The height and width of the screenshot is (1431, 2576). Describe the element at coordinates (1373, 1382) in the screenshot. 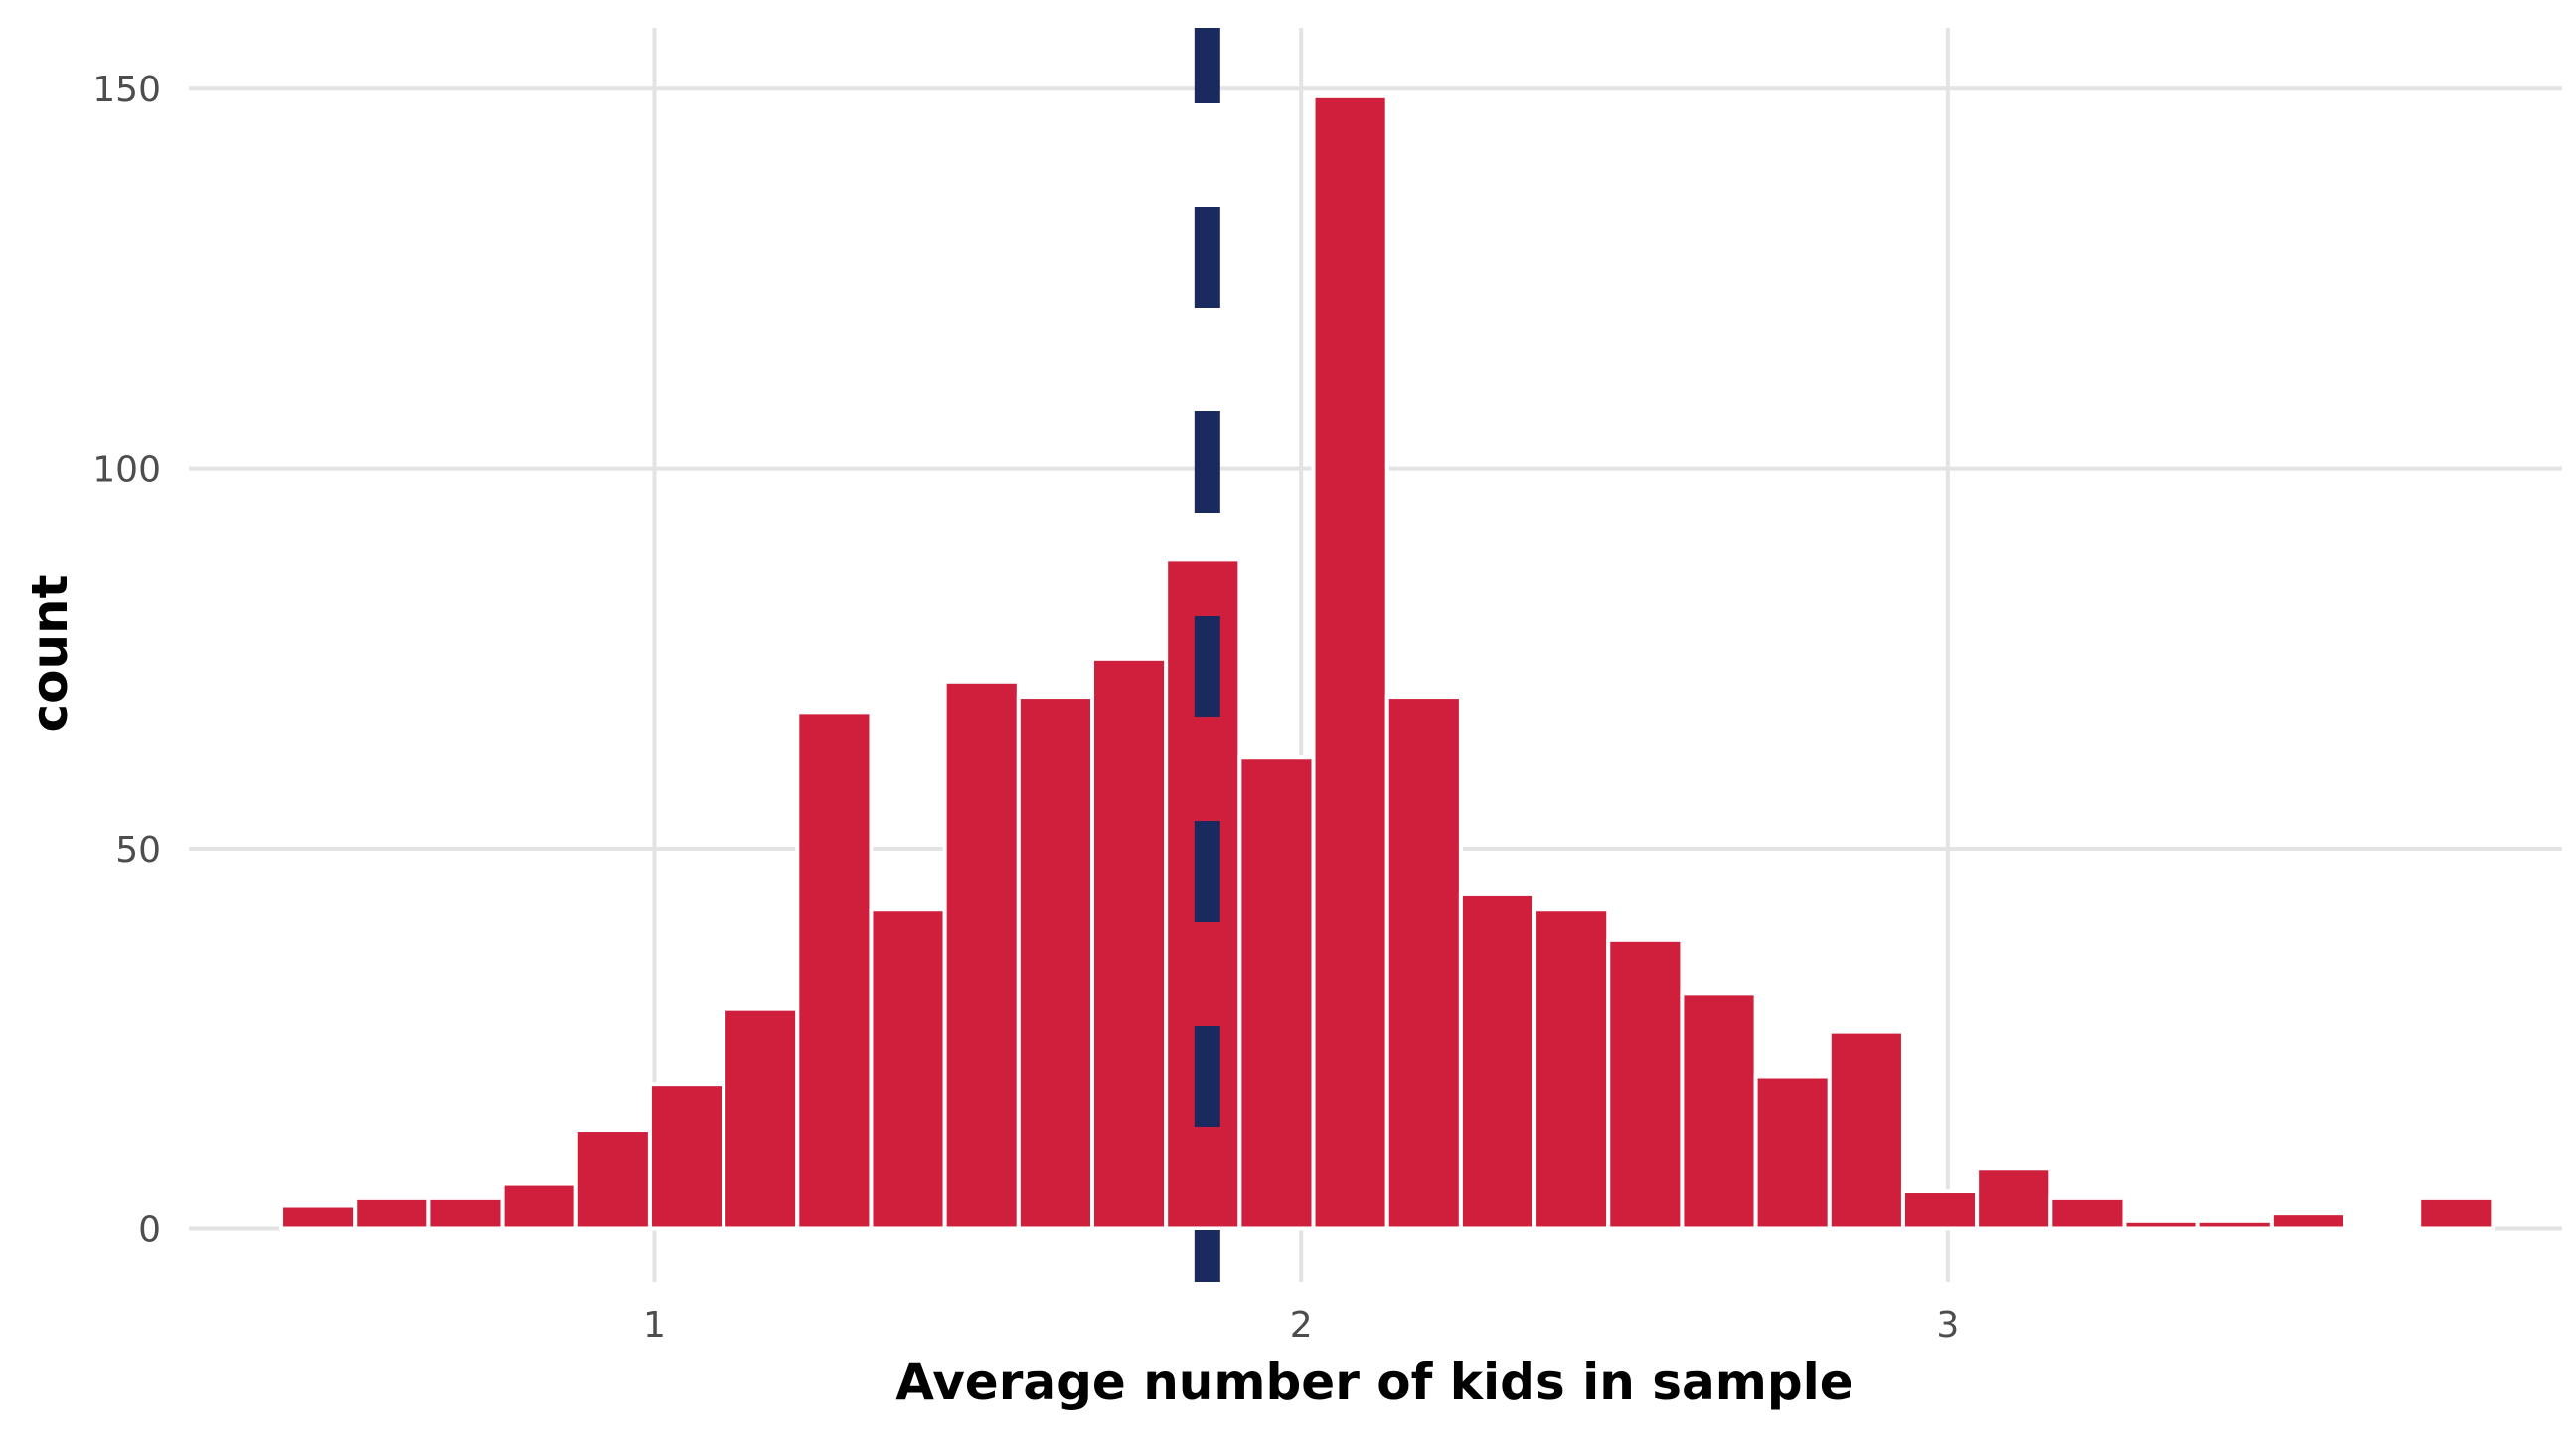

I see `x-axis-title: Average number of kids in sample` at that location.